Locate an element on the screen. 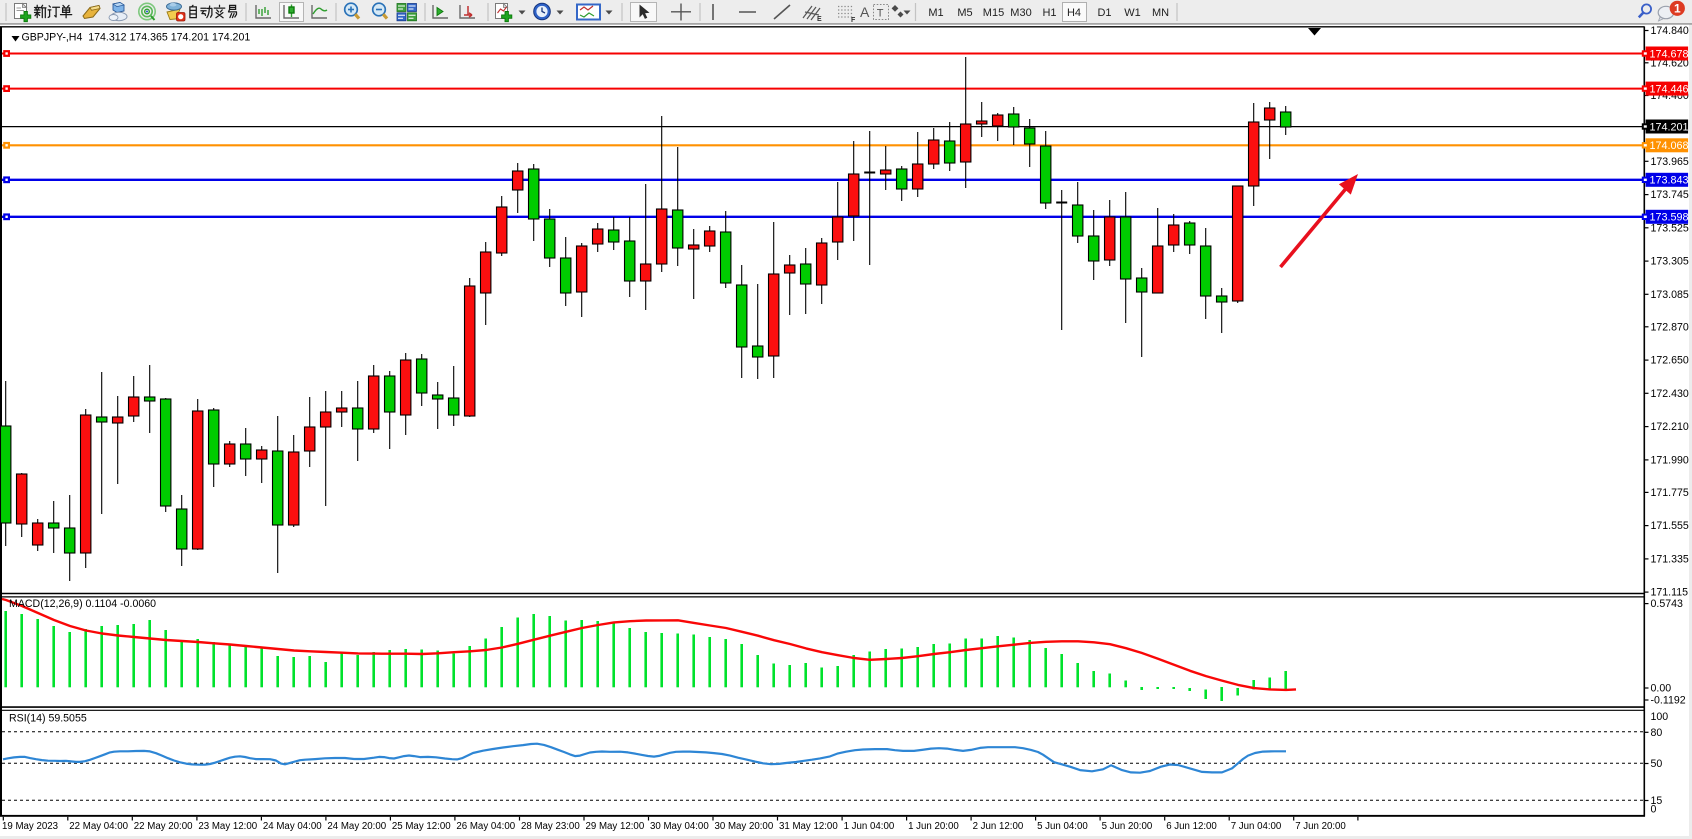  svg-text: D1 is located at coordinates (1104, 13).